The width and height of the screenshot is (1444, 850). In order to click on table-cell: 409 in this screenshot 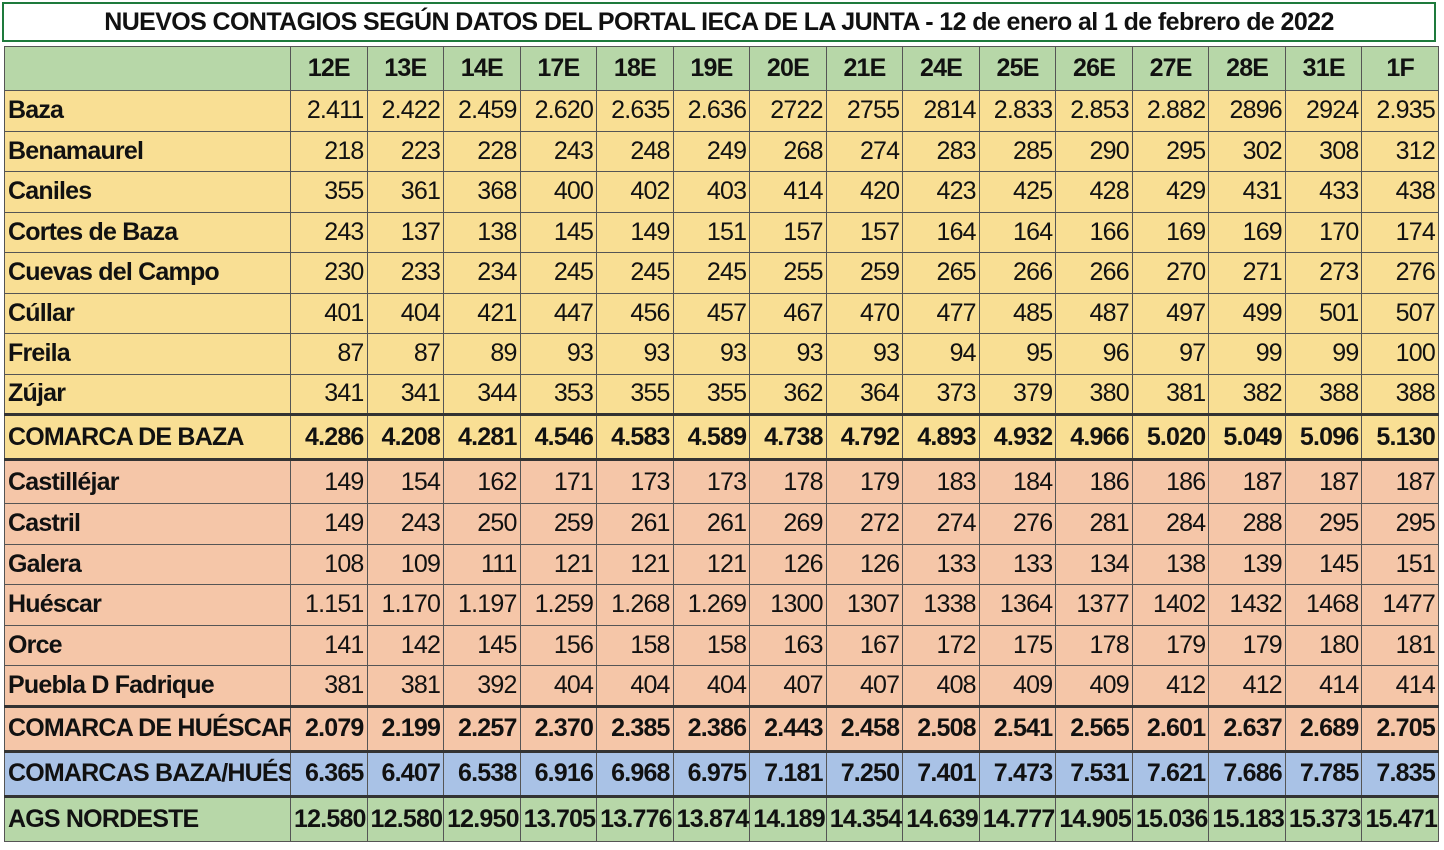, I will do `click(1017, 686)`.